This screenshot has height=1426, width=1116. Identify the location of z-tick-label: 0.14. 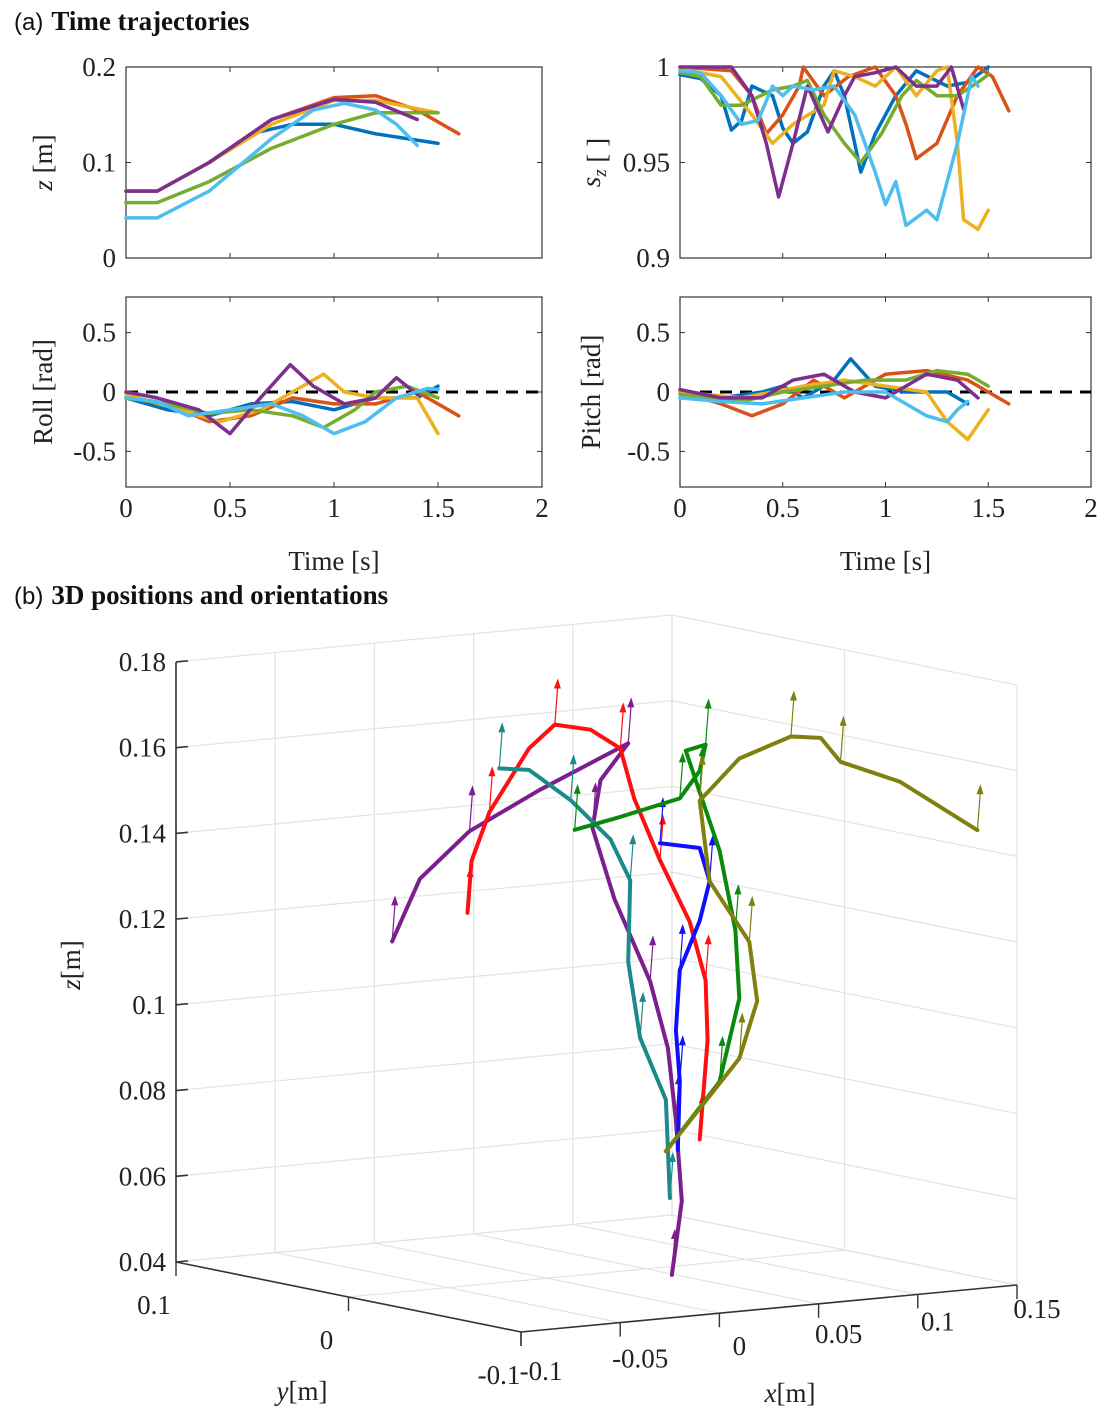
(143, 833).